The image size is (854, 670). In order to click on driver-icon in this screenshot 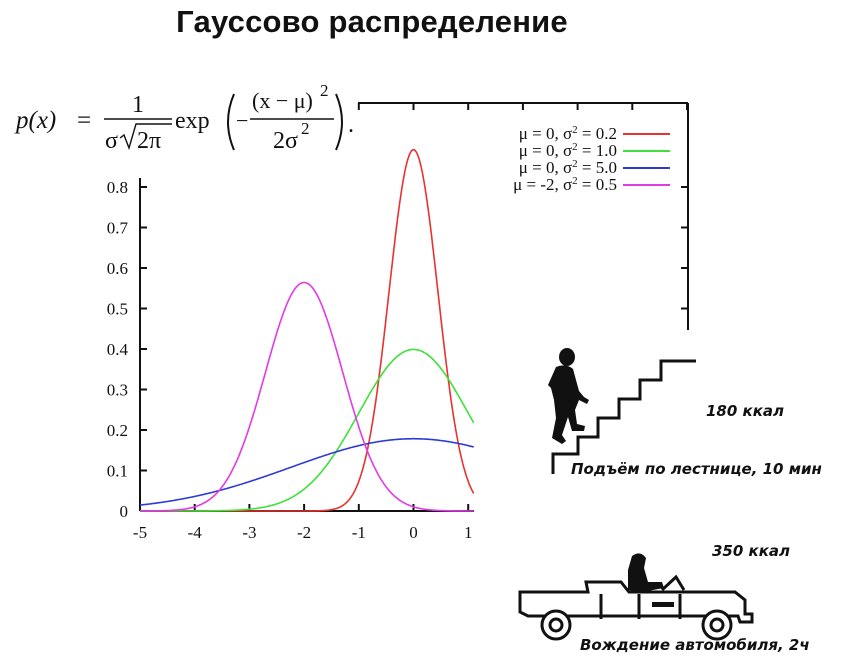, I will do `click(651, 580)`.